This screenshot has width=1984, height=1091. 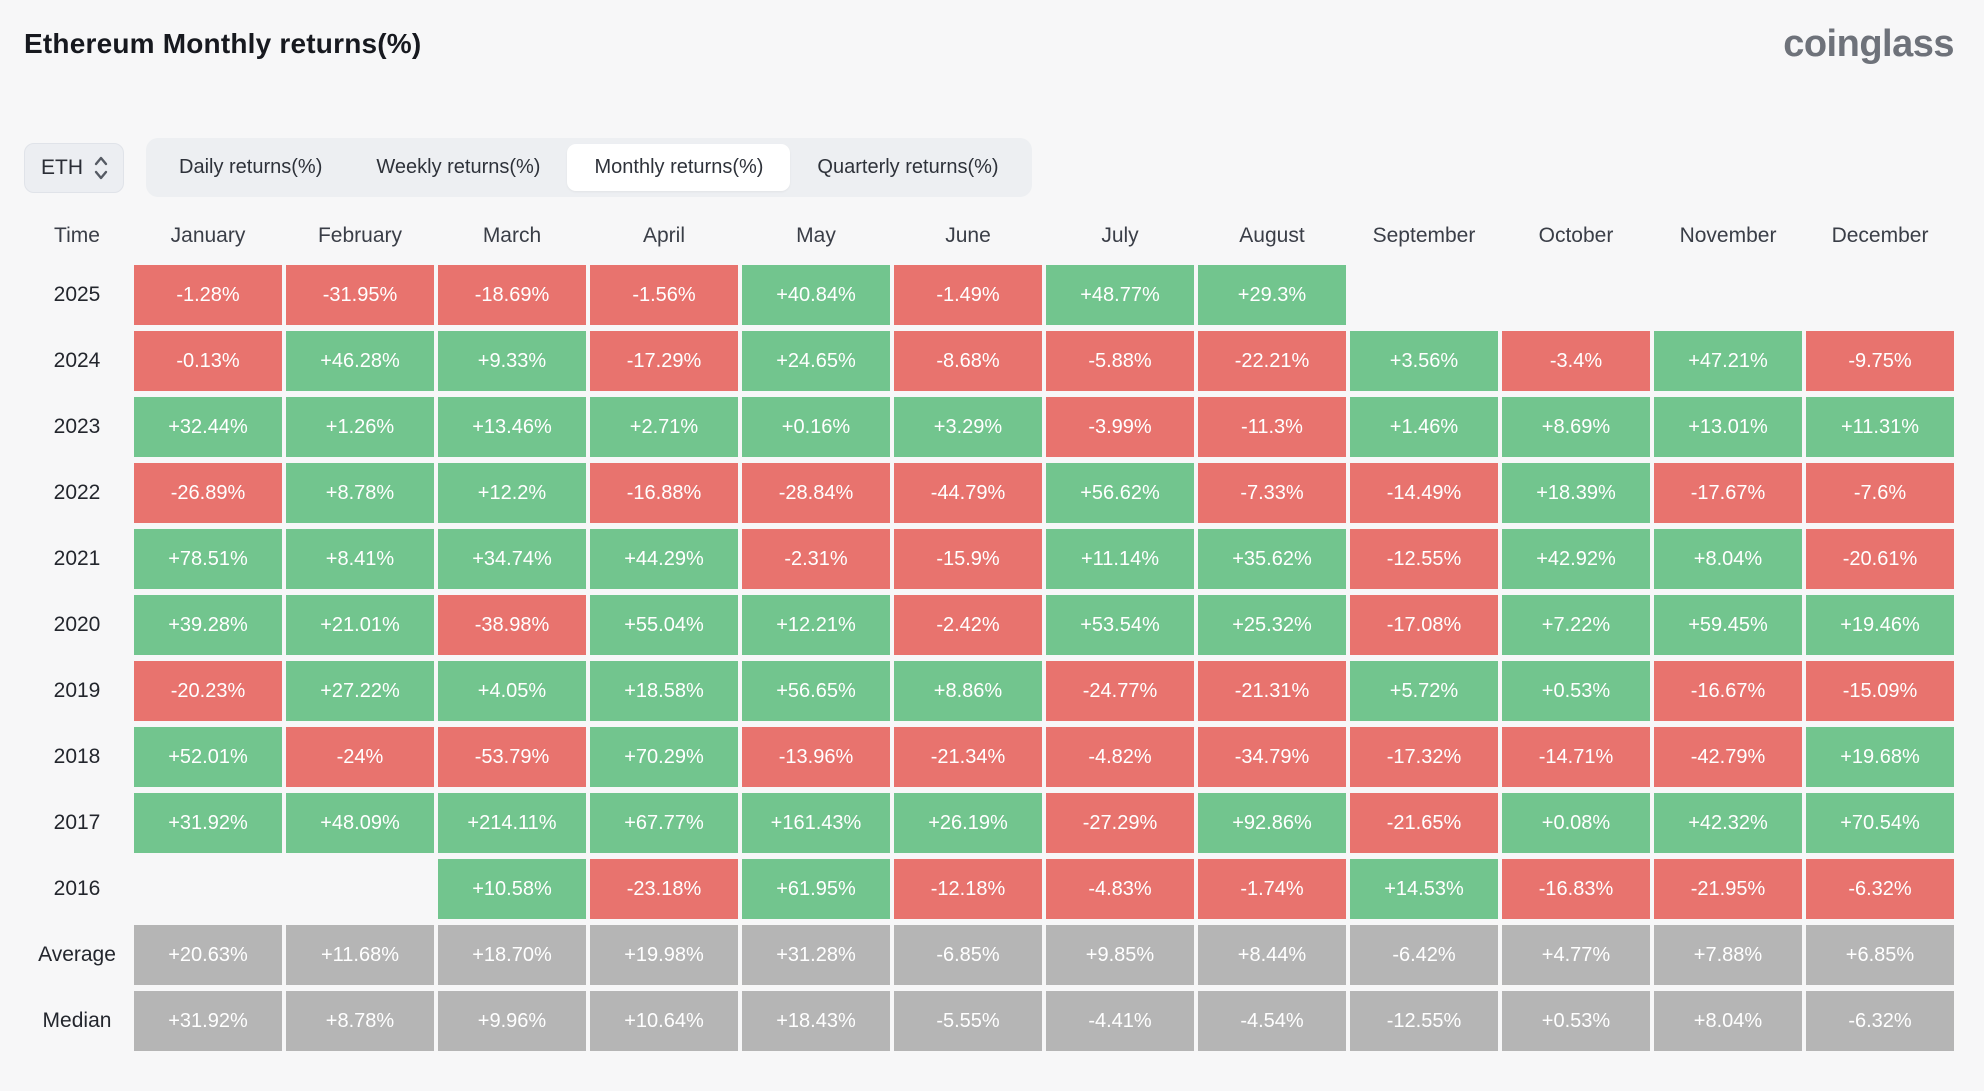 I want to click on return-cell: +70.54%, so click(x=1880, y=823).